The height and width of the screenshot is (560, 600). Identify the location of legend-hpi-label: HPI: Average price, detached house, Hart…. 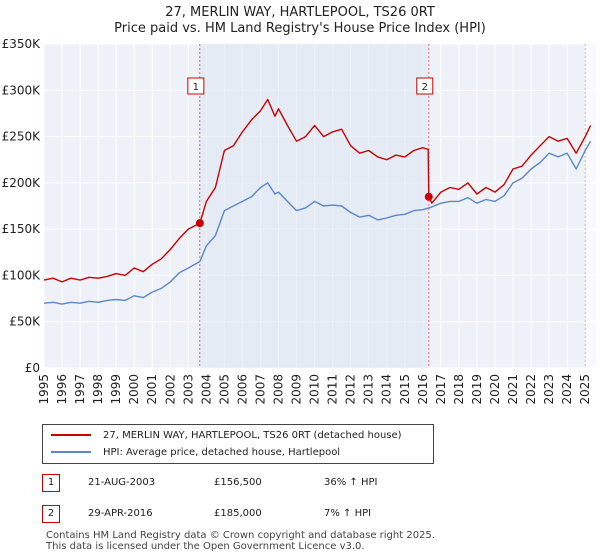
(222, 452).